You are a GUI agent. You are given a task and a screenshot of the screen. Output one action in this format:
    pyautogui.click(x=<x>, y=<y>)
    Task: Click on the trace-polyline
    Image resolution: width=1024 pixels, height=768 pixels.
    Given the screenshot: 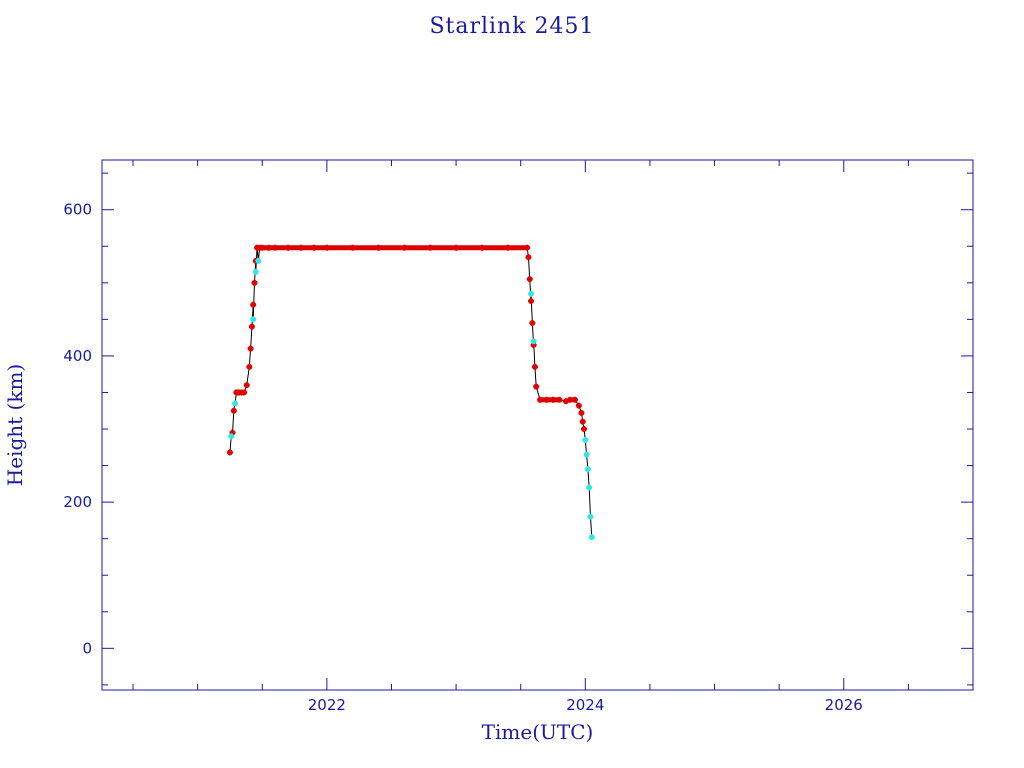 What is the action you would take?
    pyautogui.click(x=411, y=392)
    